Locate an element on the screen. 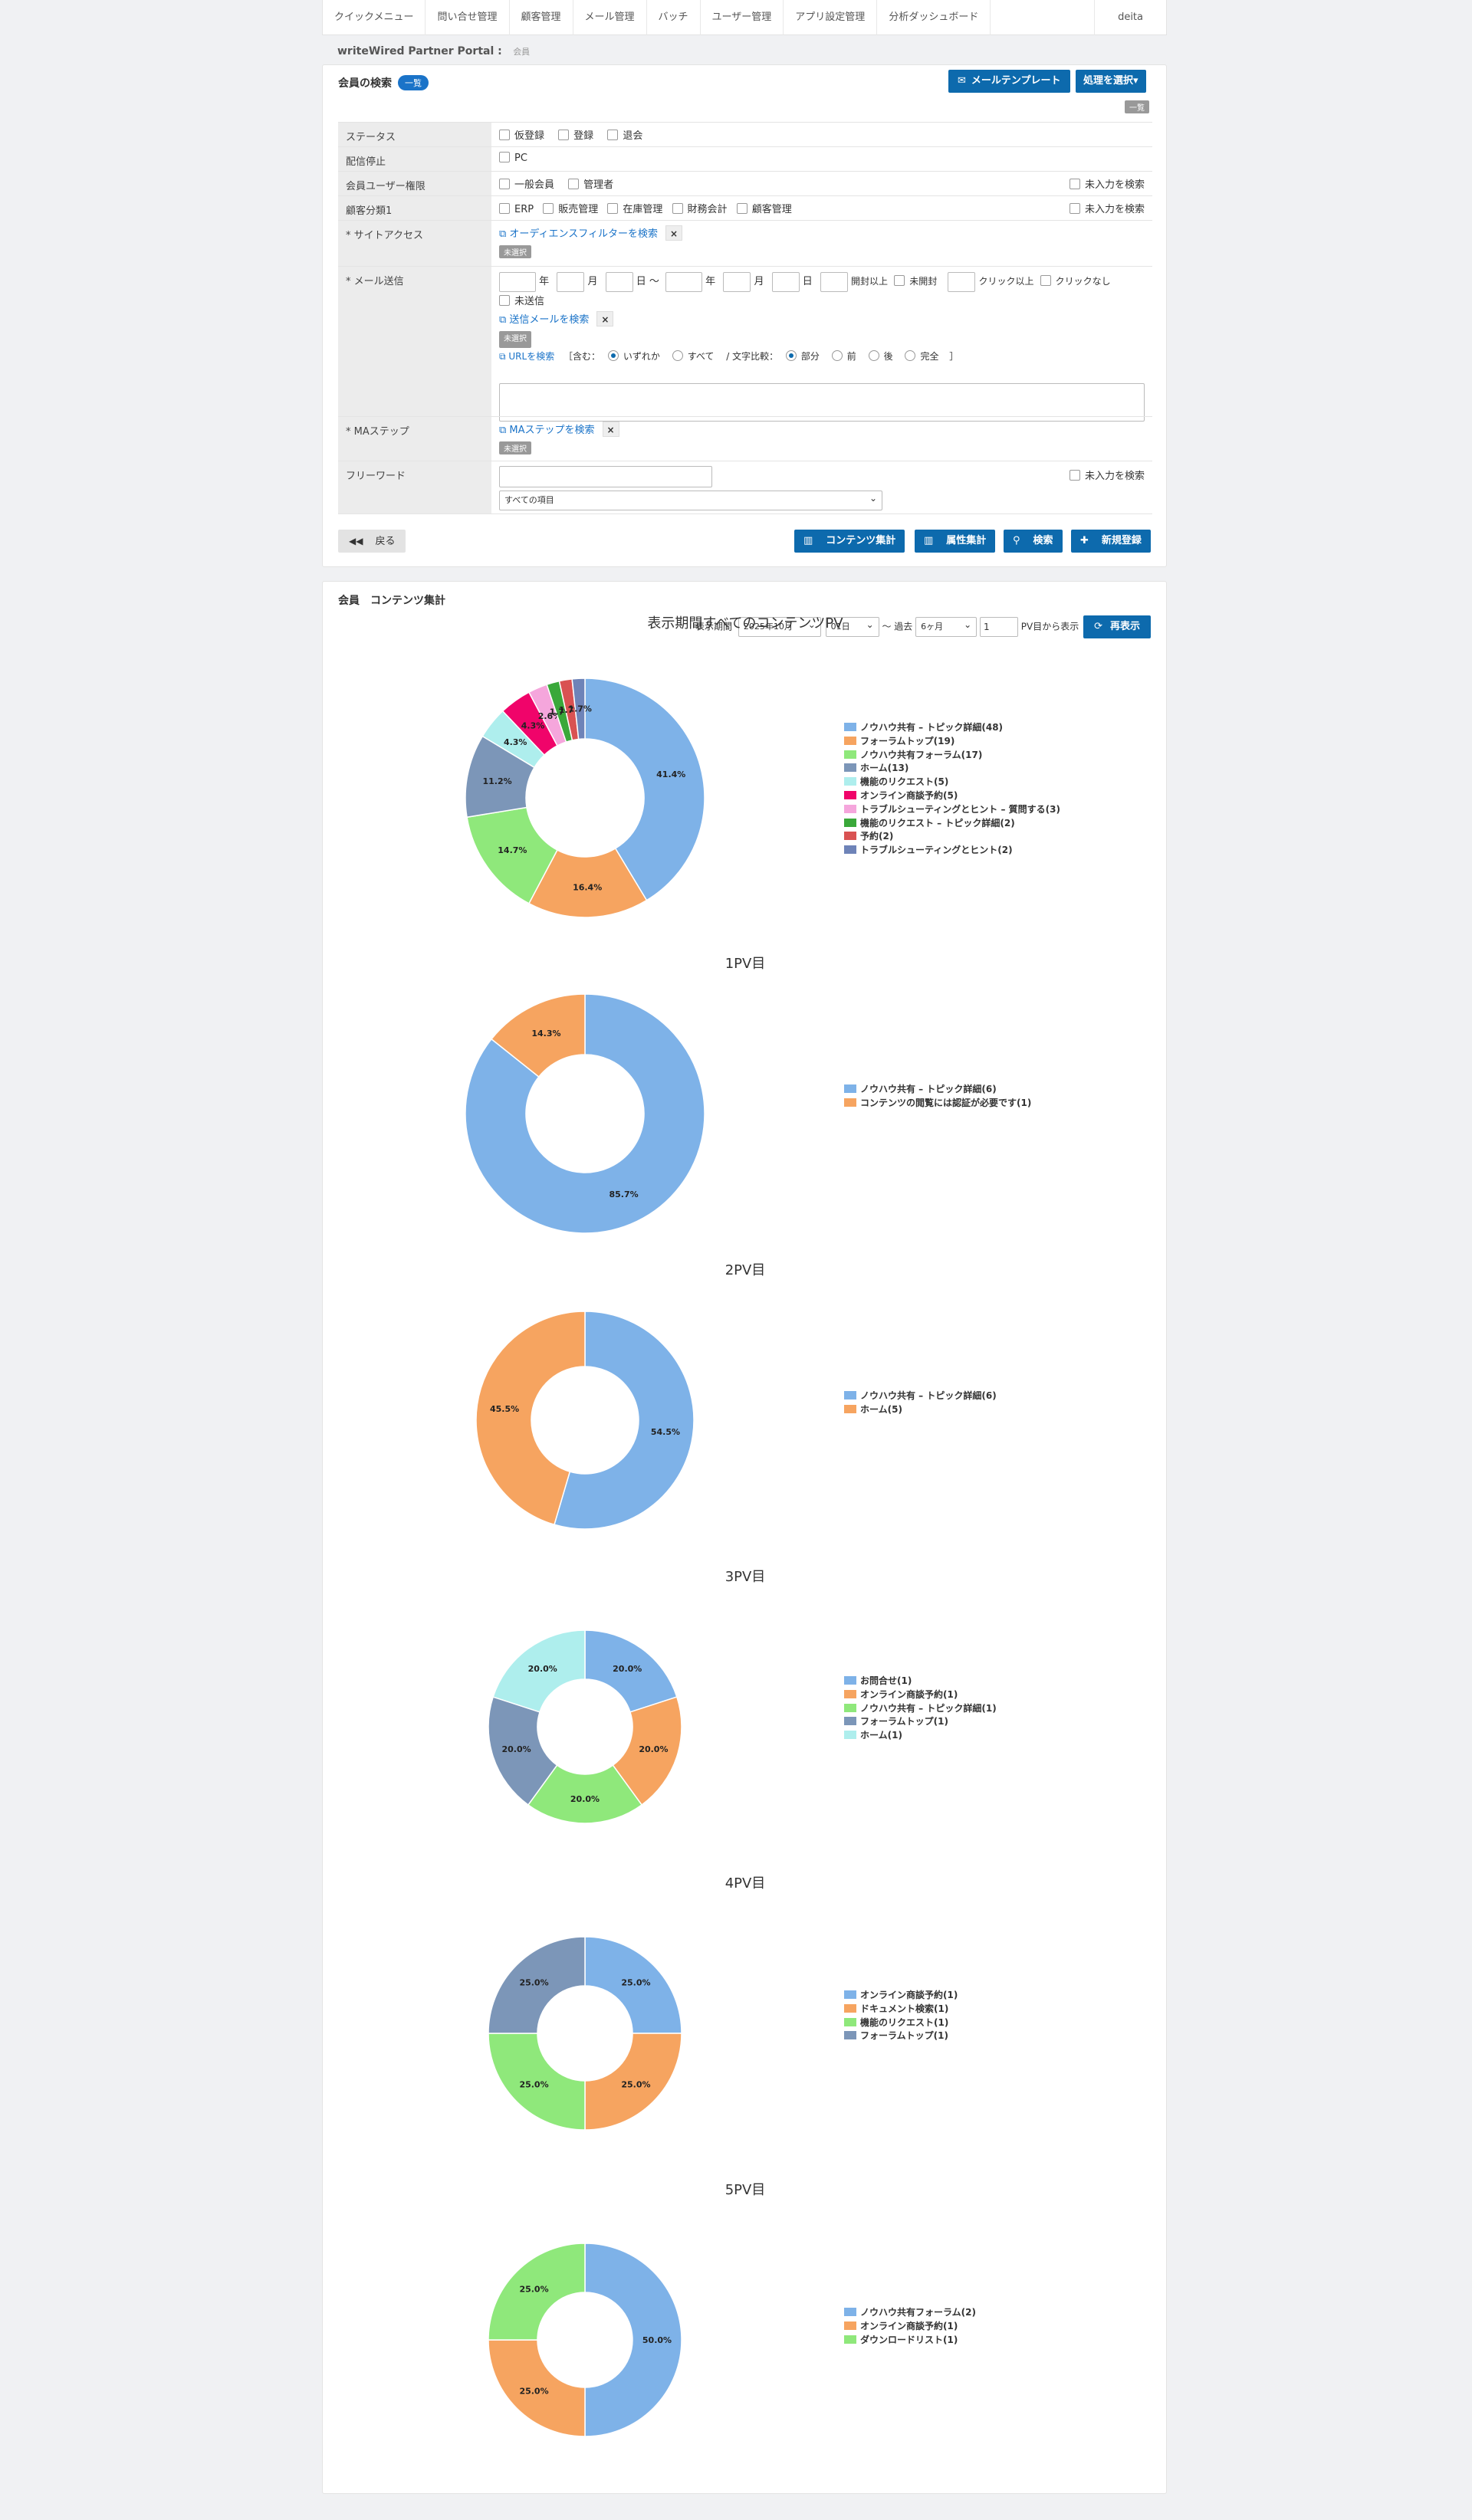 Image resolution: width=1472 pixels, height=2520 pixels. free-word-input is located at coordinates (605, 476).